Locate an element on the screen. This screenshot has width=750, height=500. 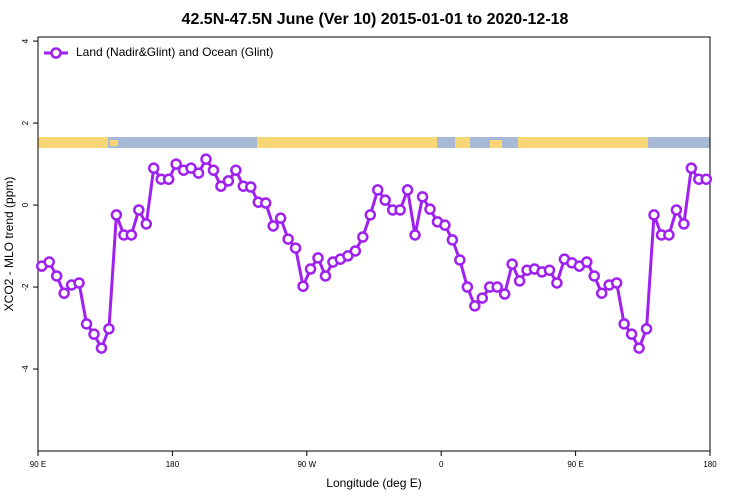
land-ocean-strip is located at coordinates (374, 142).